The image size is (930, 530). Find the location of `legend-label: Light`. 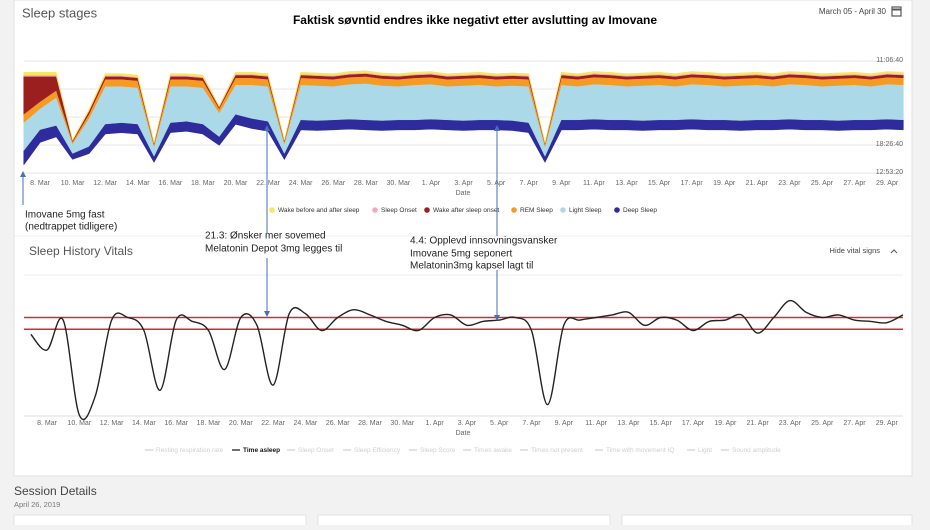

legend-label: Light is located at coordinates (705, 450).